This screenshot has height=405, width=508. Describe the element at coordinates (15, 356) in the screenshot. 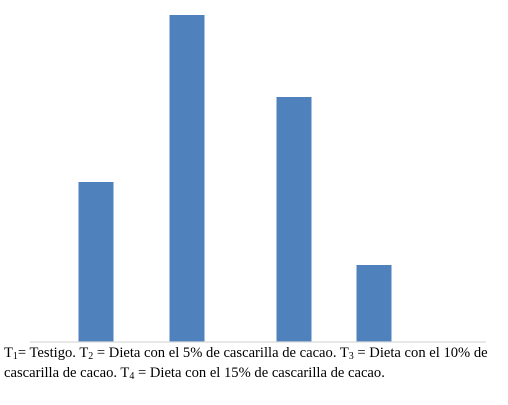

I see `caption-subscript: 1` at that location.